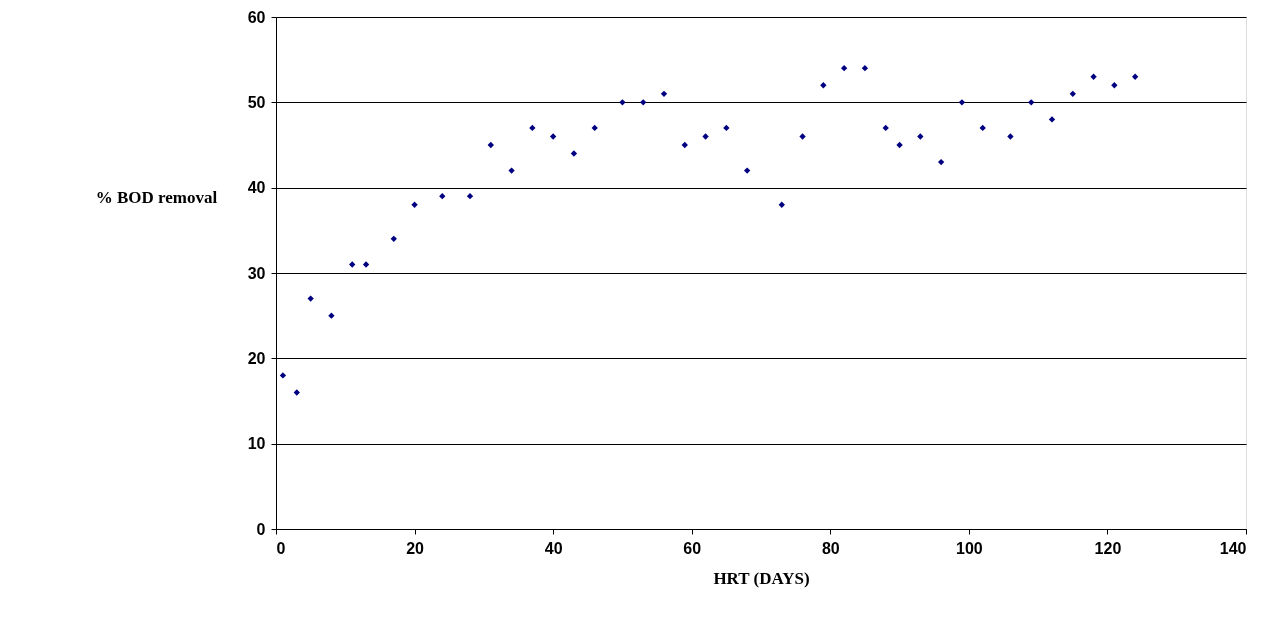 This screenshot has height=618, width=1278. What do you see at coordinates (256, 102) in the screenshot?
I see `y-tick-label: 50` at bounding box center [256, 102].